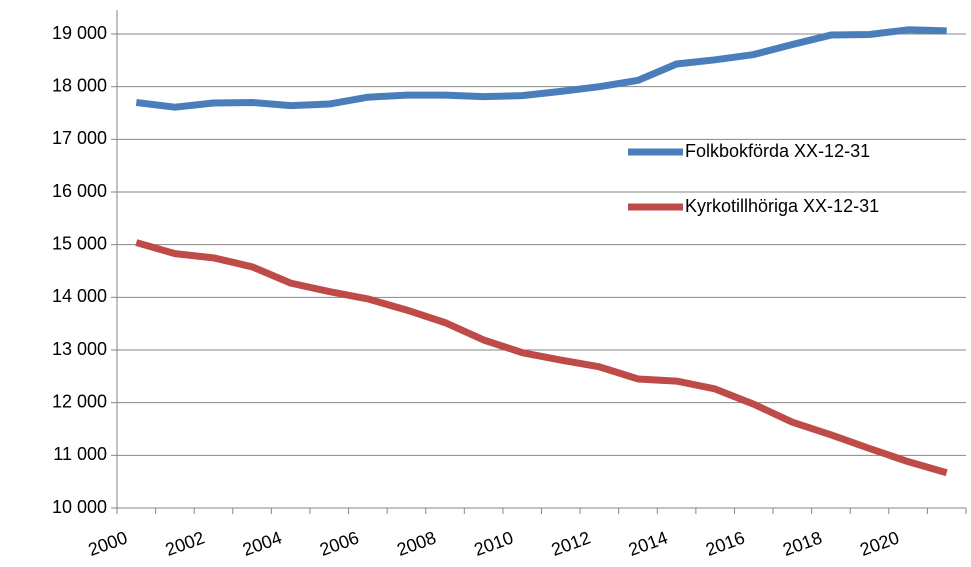 This screenshot has height=567, width=971. Describe the element at coordinates (79, 33) in the screenshot. I see `y-tick-label: 19 000` at that location.